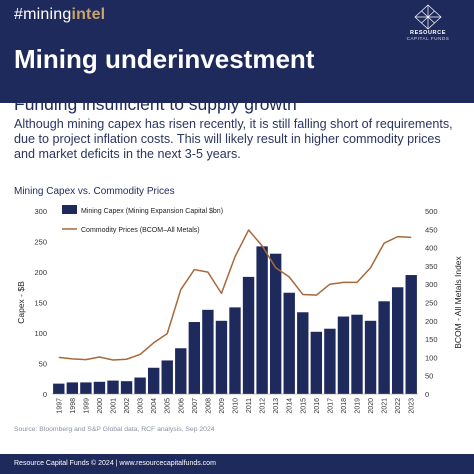 The image size is (474, 474). What do you see at coordinates (181, 406) in the screenshot?
I see `x-tick-label: 2006` at bounding box center [181, 406].